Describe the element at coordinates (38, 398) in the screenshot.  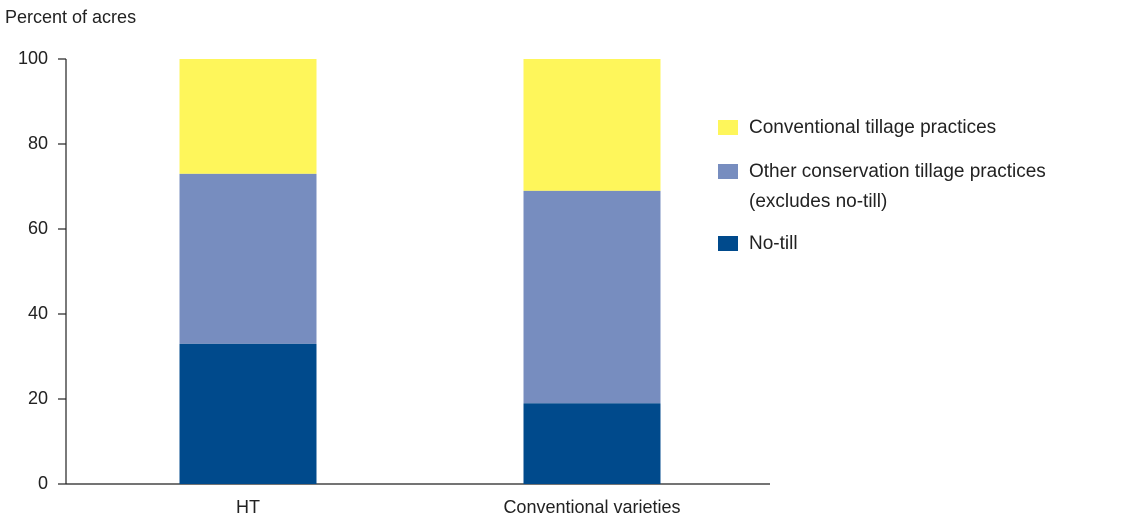
I see `y-tick-label: 20` at that location.